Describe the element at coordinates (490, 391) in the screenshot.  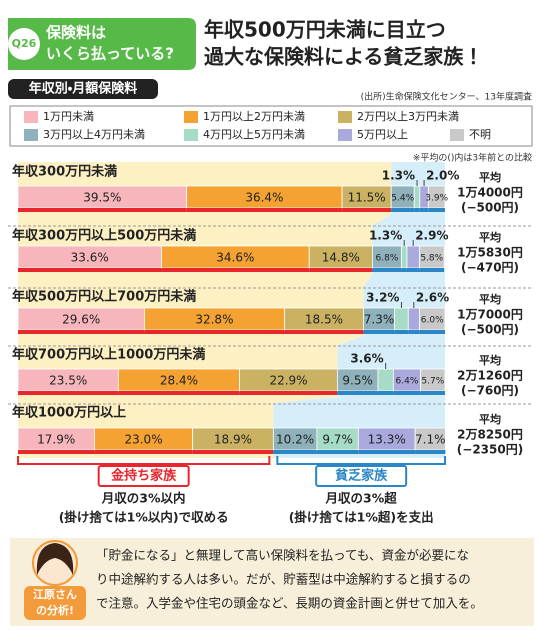
I see `average-change: (−760円)` at that location.